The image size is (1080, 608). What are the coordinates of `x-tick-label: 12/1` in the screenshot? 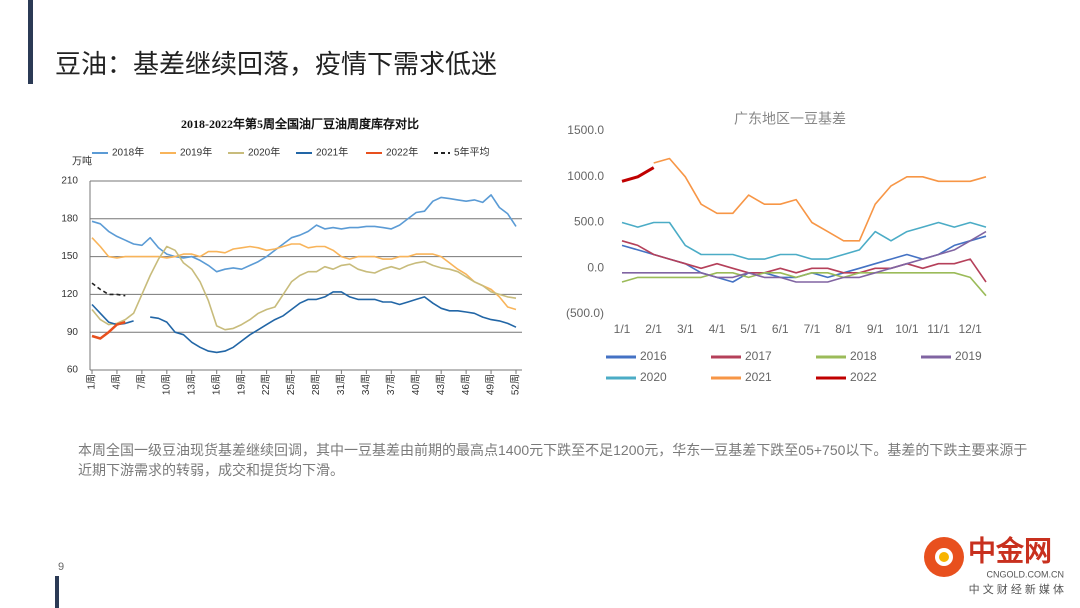 It's located at (970, 329).